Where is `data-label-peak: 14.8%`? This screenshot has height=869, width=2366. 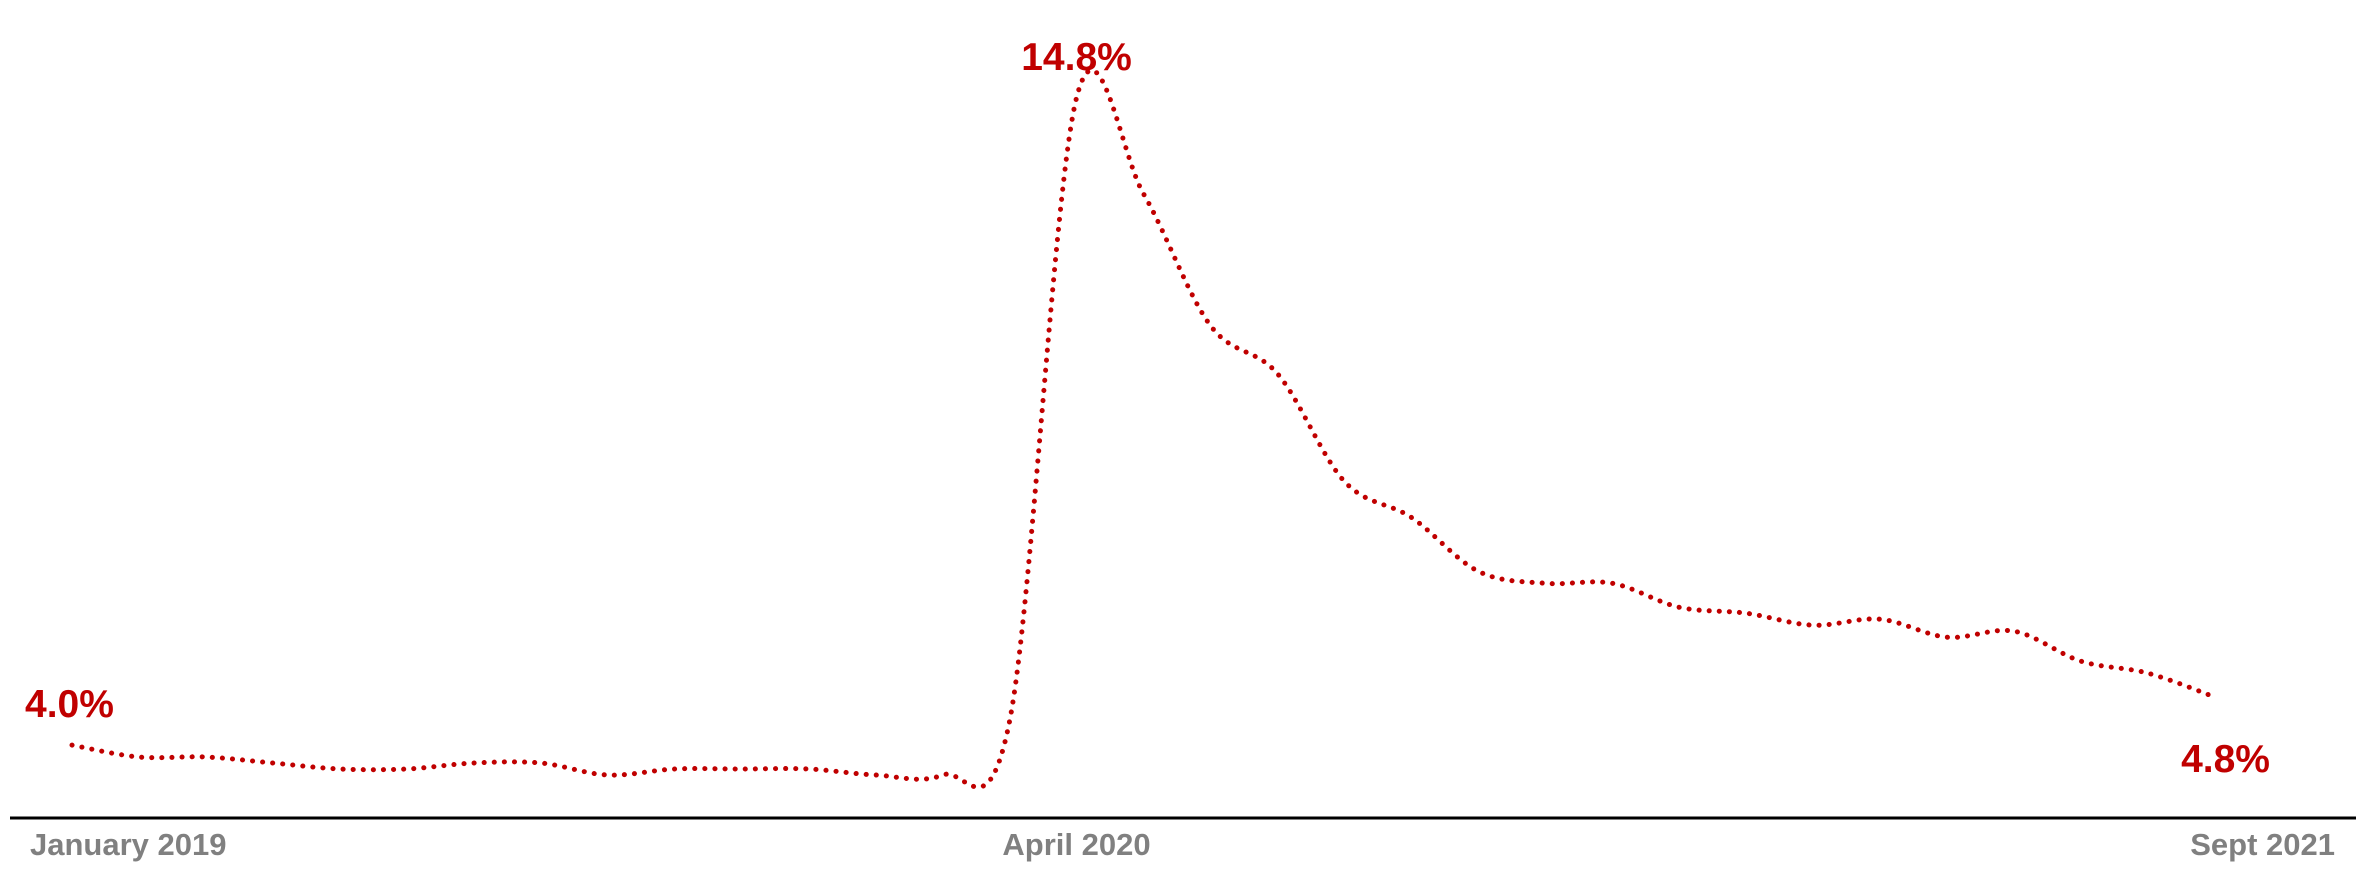 data-label-peak: 14.8% is located at coordinates (1076, 57).